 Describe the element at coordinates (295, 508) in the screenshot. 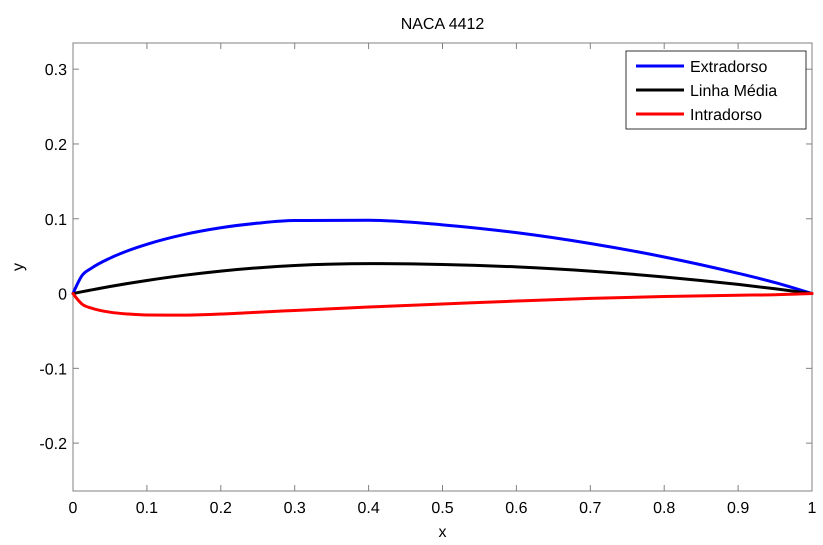

I see `x-tick-label: 0.3` at that location.